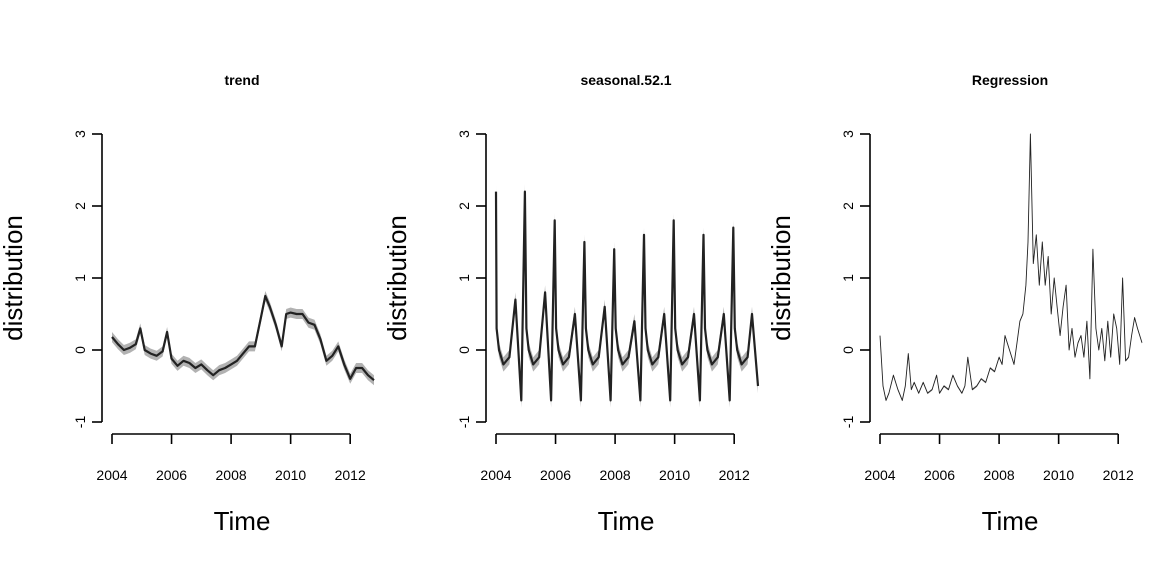 This screenshot has height=576, width=1152. What do you see at coordinates (625, 80) in the screenshot?
I see `panel-title: seasonal.52.1` at bounding box center [625, 80].